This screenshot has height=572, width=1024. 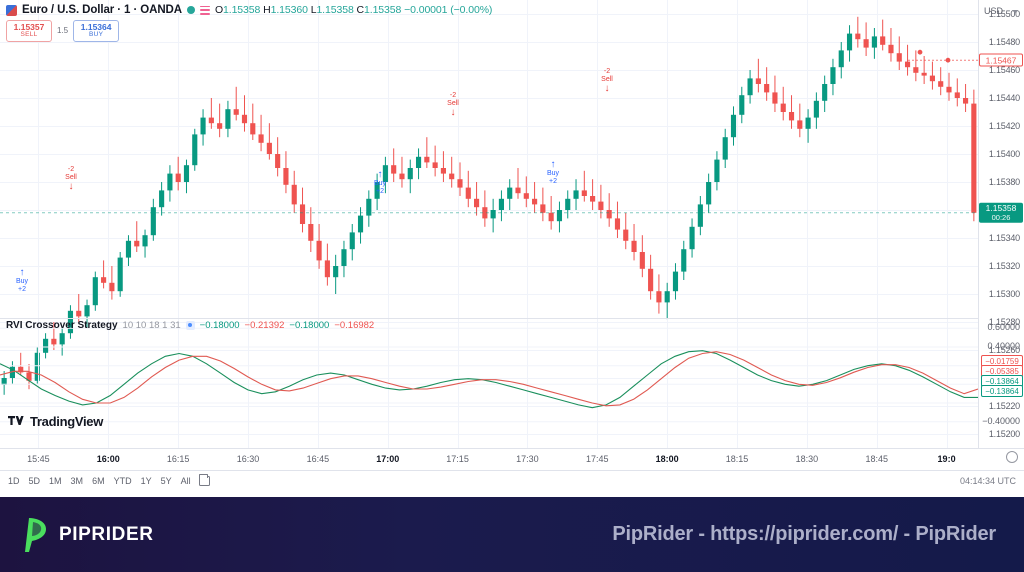 I want to click on sell-button: 1.15357 SELL, so click(x=29, y=31).